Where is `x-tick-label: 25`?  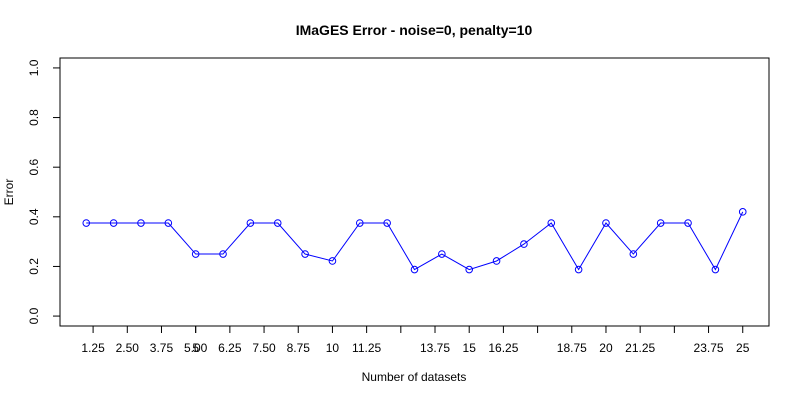
x-tick-label: 25 is located at coordinates (743, 348).